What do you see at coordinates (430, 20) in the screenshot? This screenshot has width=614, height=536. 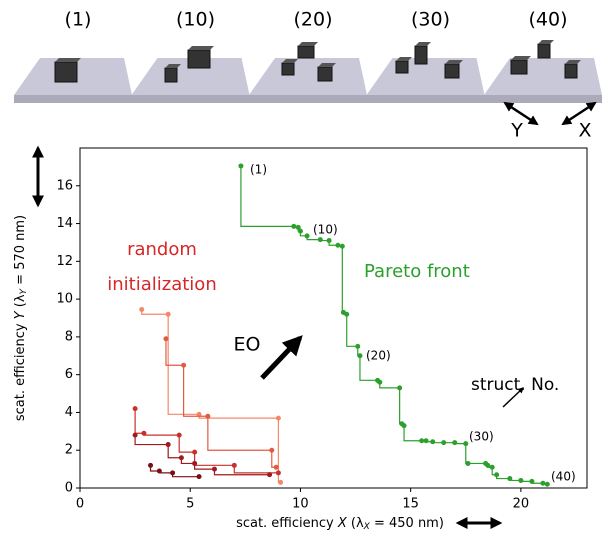 I see `panel-label: (30)` at bounding box center [430, 20].